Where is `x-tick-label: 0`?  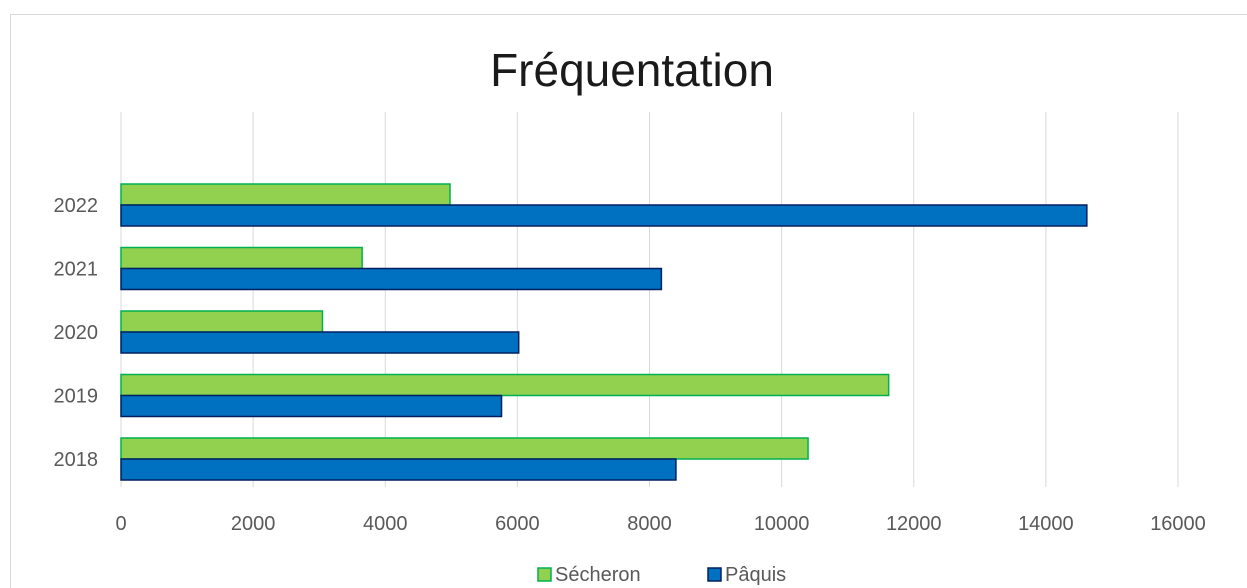 x-tick-label: 0 is located at coordinates (120, 524).